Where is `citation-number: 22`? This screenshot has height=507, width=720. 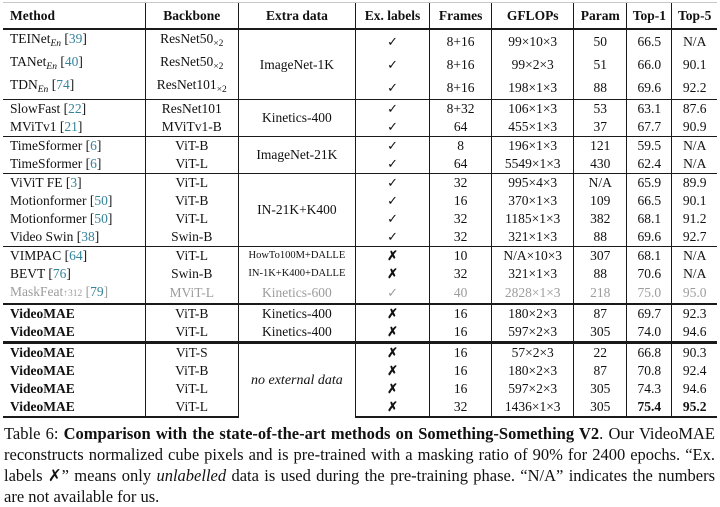 citation-number: 22 is located at coordinates (75, 108).